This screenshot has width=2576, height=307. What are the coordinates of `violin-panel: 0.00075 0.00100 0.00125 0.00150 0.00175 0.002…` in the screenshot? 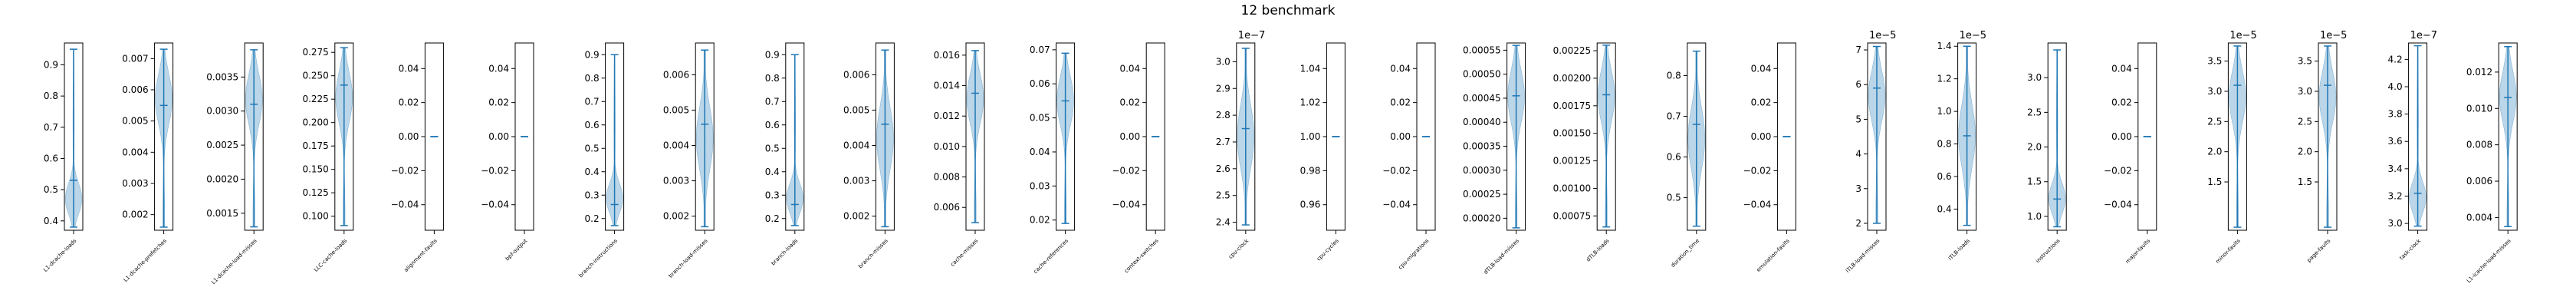 It's located at (1584, 152).